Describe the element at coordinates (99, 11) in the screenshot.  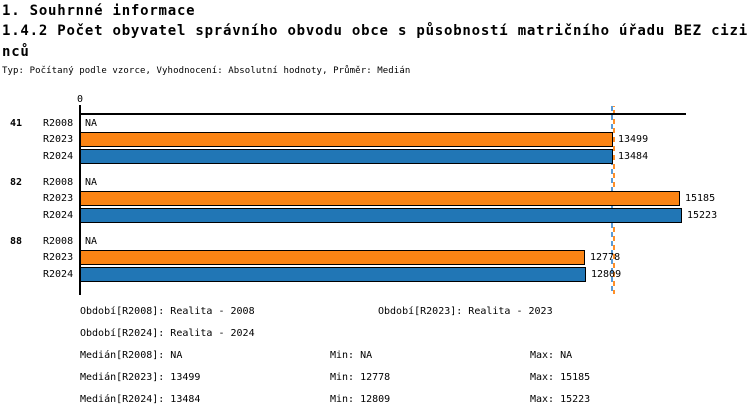
I see `report-title: 1. Souhrnné informace` at that location.